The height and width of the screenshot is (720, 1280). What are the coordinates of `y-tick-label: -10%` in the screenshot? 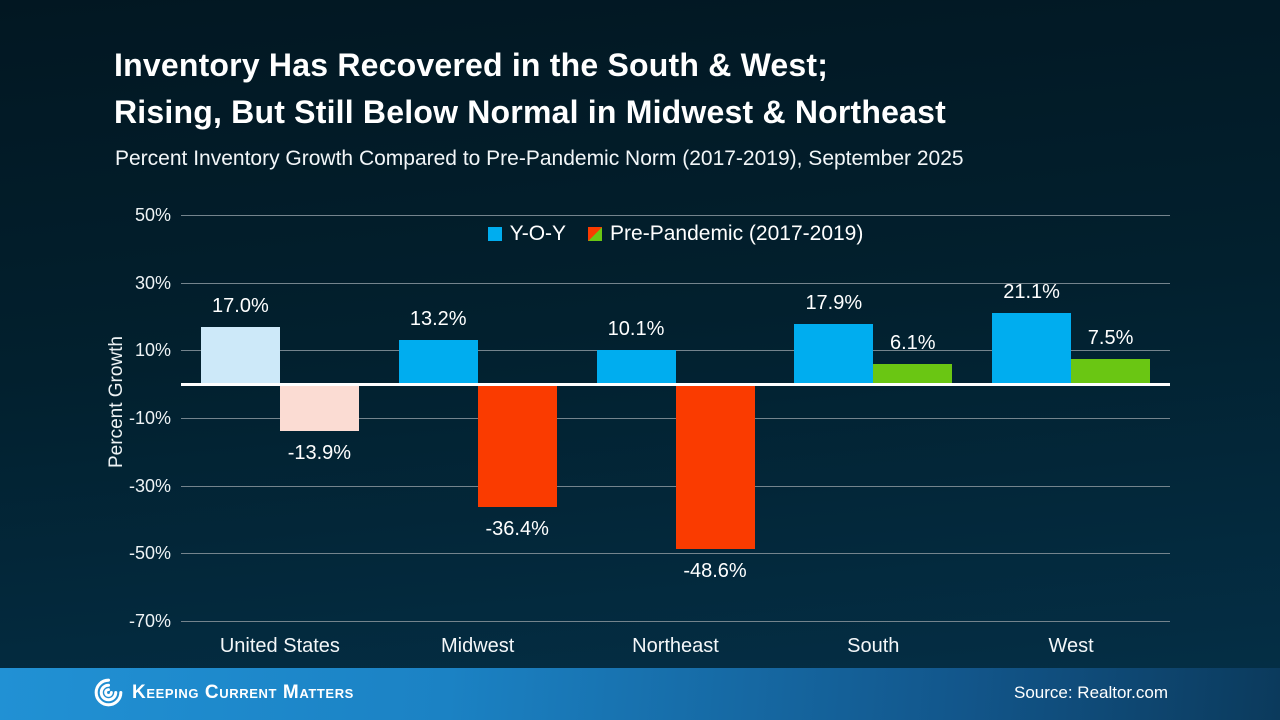 It's located at (149, 418).